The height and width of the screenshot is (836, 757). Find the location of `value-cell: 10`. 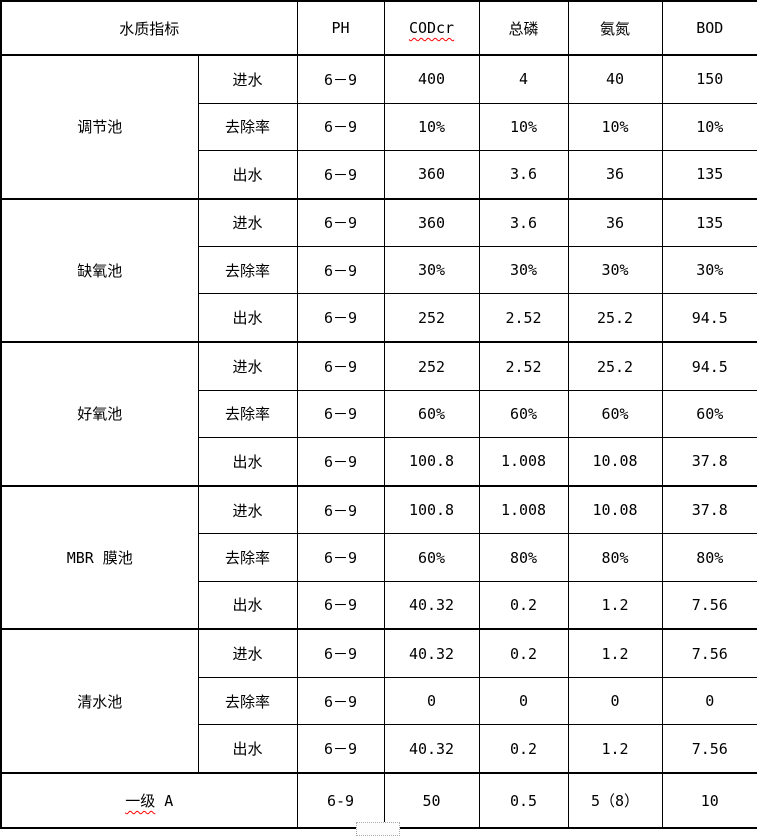

value-cell: 10 is located at coordinates (709, 800).